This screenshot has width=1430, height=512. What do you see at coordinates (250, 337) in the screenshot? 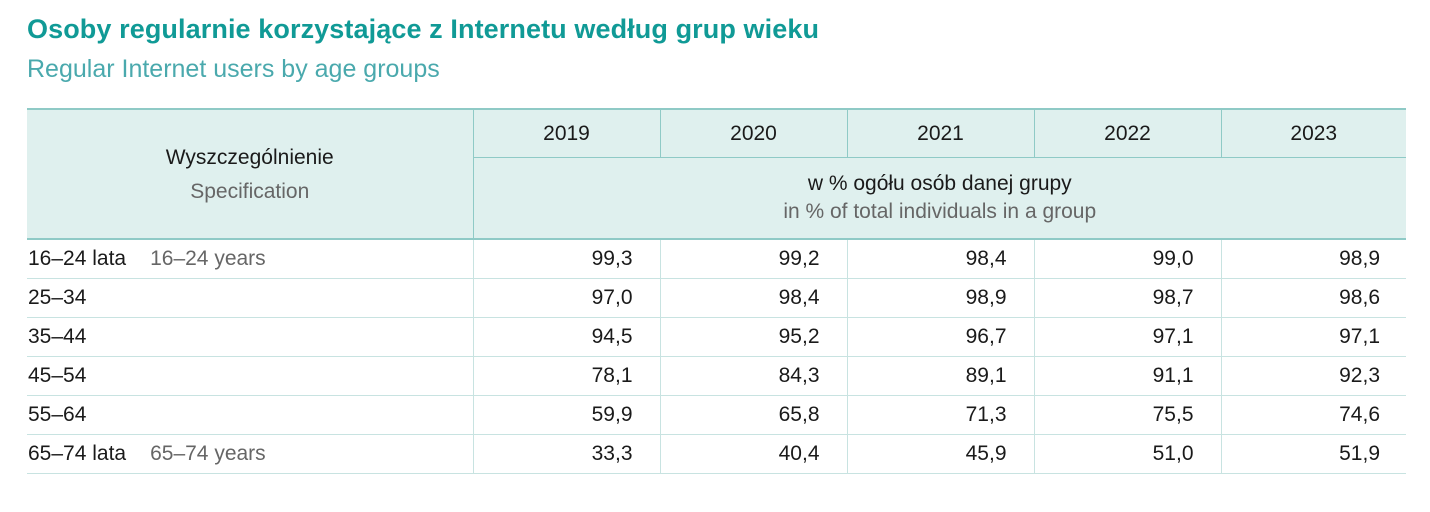
I see `row-label: 35–44` at bounding box center [250, 337].